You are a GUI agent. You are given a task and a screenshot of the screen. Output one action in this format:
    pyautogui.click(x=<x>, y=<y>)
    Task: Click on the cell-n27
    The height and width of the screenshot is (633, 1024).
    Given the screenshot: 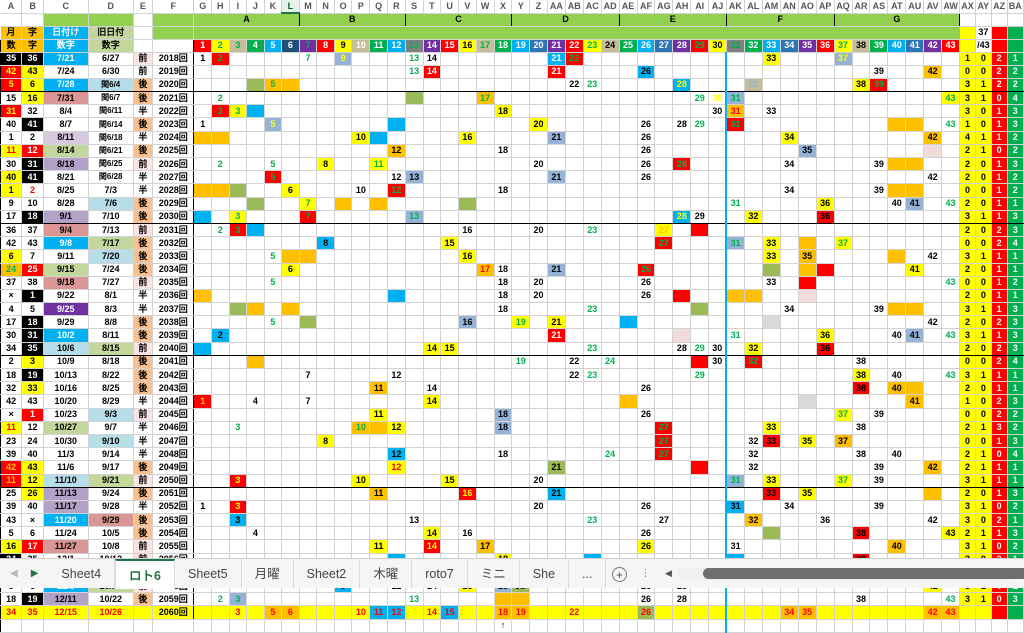 What is the action you would take?
    pyautogui.click(x=664, y=626)
    